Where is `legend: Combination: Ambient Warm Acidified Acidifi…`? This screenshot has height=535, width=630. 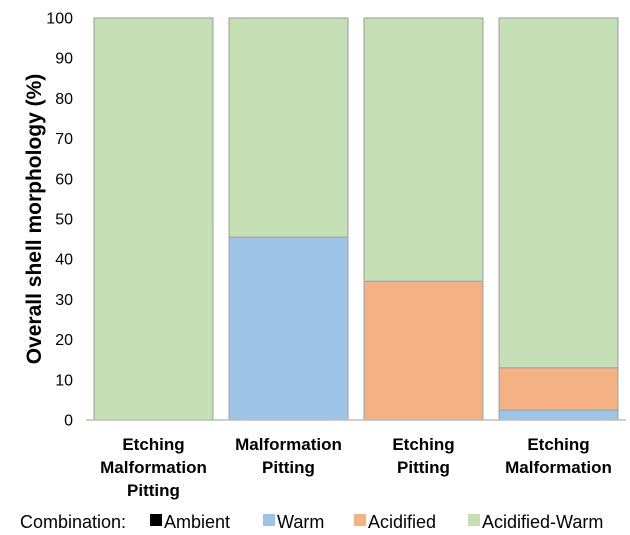
legend: Combination: Ambient Warm Acidified Acidifi… is located at coordinates (311, 522).